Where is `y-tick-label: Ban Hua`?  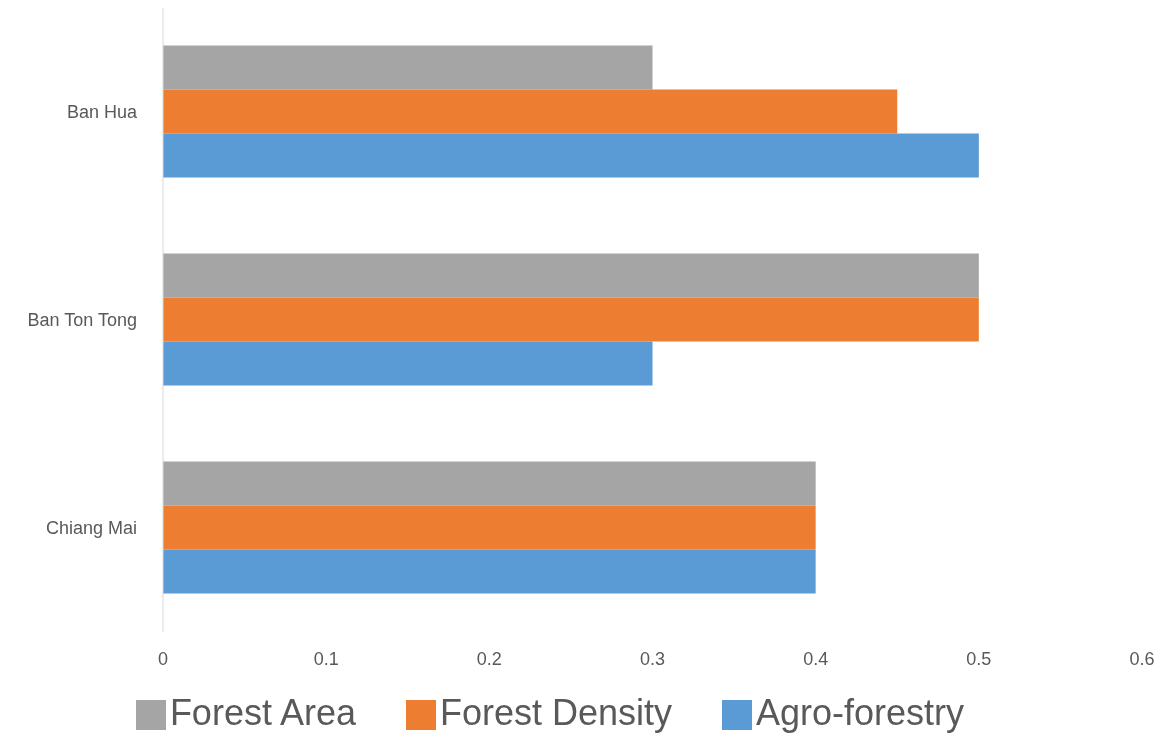
y-tick-label: Ban Hua is located at coordinates (102, 112).